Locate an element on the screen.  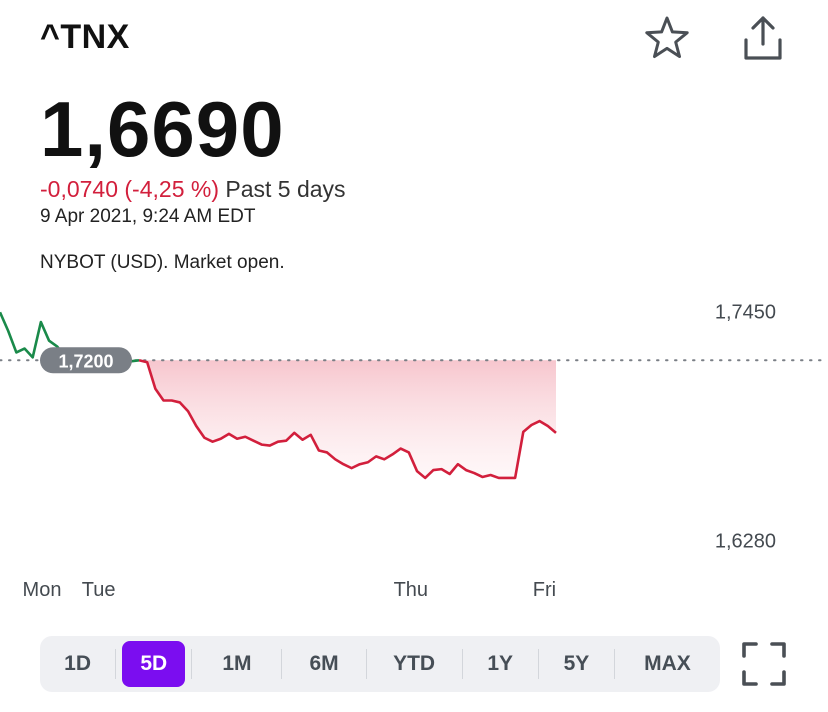
badge-background is located at coordinates (86, 360).